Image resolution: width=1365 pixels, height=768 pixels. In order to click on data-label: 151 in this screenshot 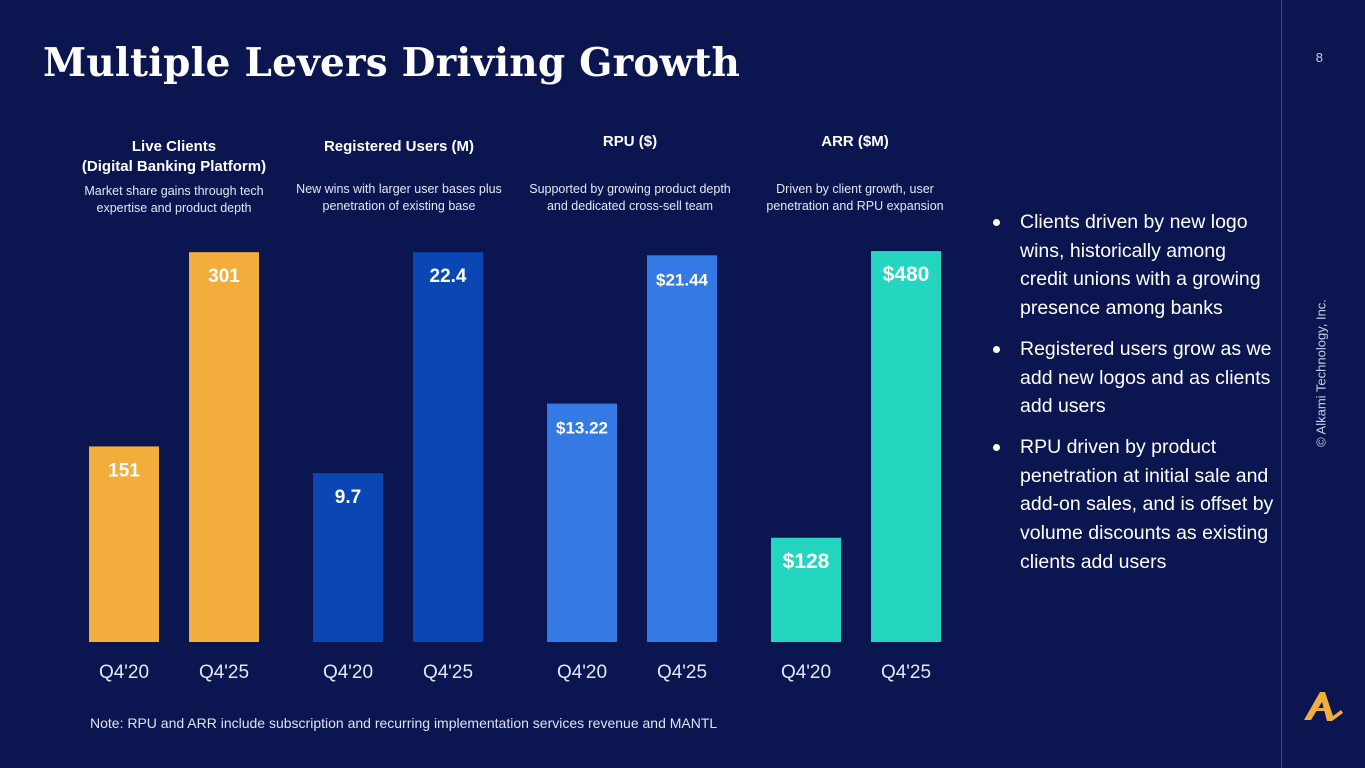, I will do `click(124, 470)`.